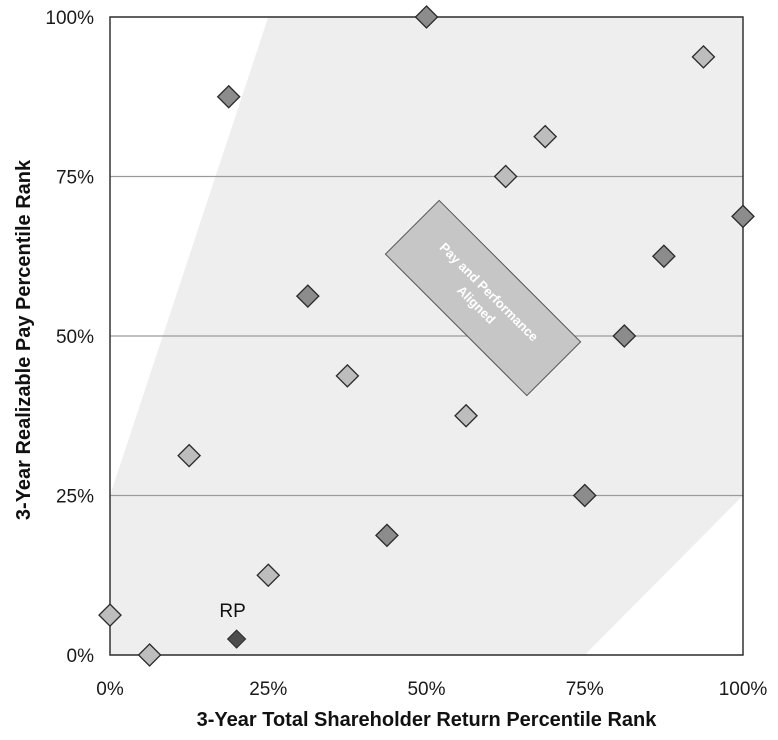 The width and height of the screenshot is (778, 740). What do you see at coordinates (69, 18) in the screenshot?
I see `y-tick-label: 100%` at bounding box center [69, 18].